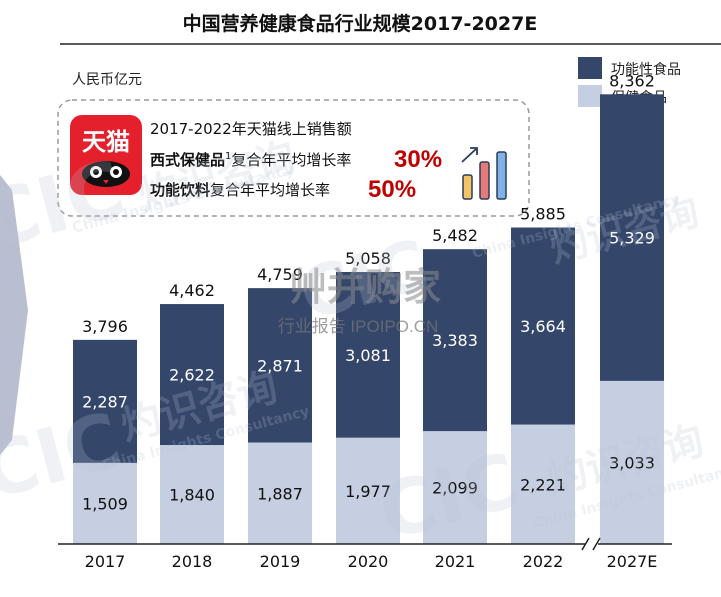 This screenshot has height=597, width=721. I want to click on x-tick-2027E: 2027E, so click(632, 561).